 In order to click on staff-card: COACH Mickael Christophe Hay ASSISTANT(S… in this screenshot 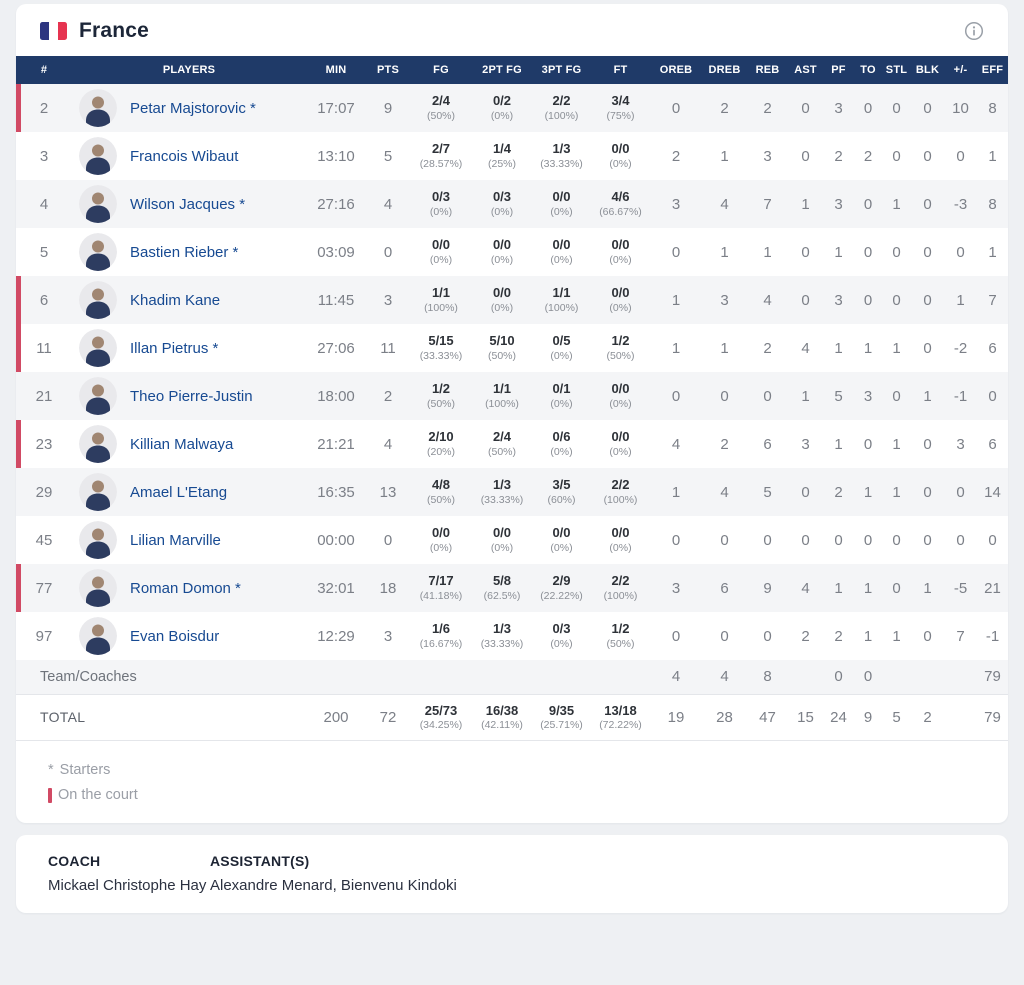, I will do `click(512, 874)`.